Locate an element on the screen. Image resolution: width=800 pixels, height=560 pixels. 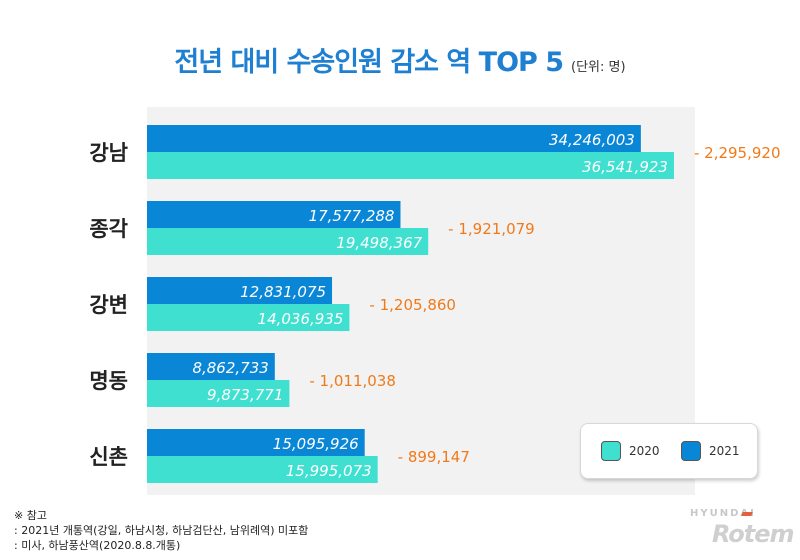
difference-label: - 1,921,079 is located at coordinates (491, 229).